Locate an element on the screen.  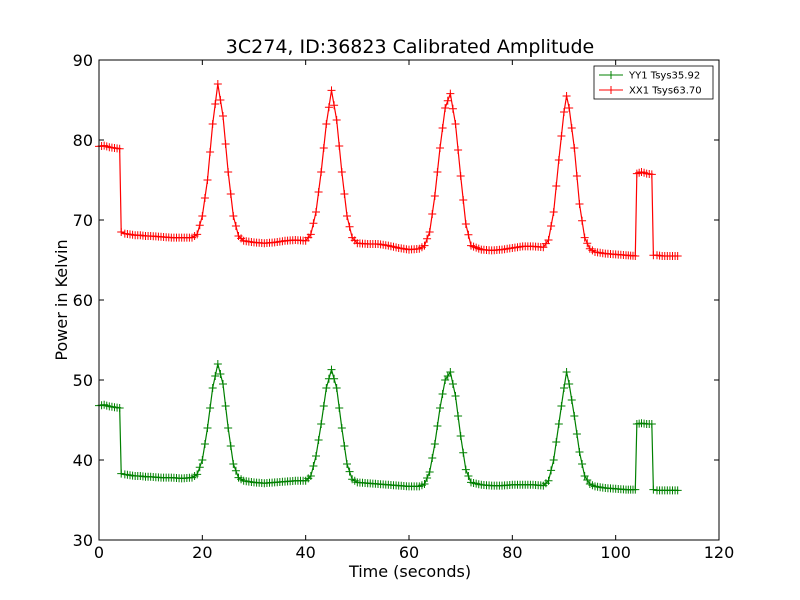
legend-label-yy1: YY1 Tsys35.92 is located at coordinates (664, 76).